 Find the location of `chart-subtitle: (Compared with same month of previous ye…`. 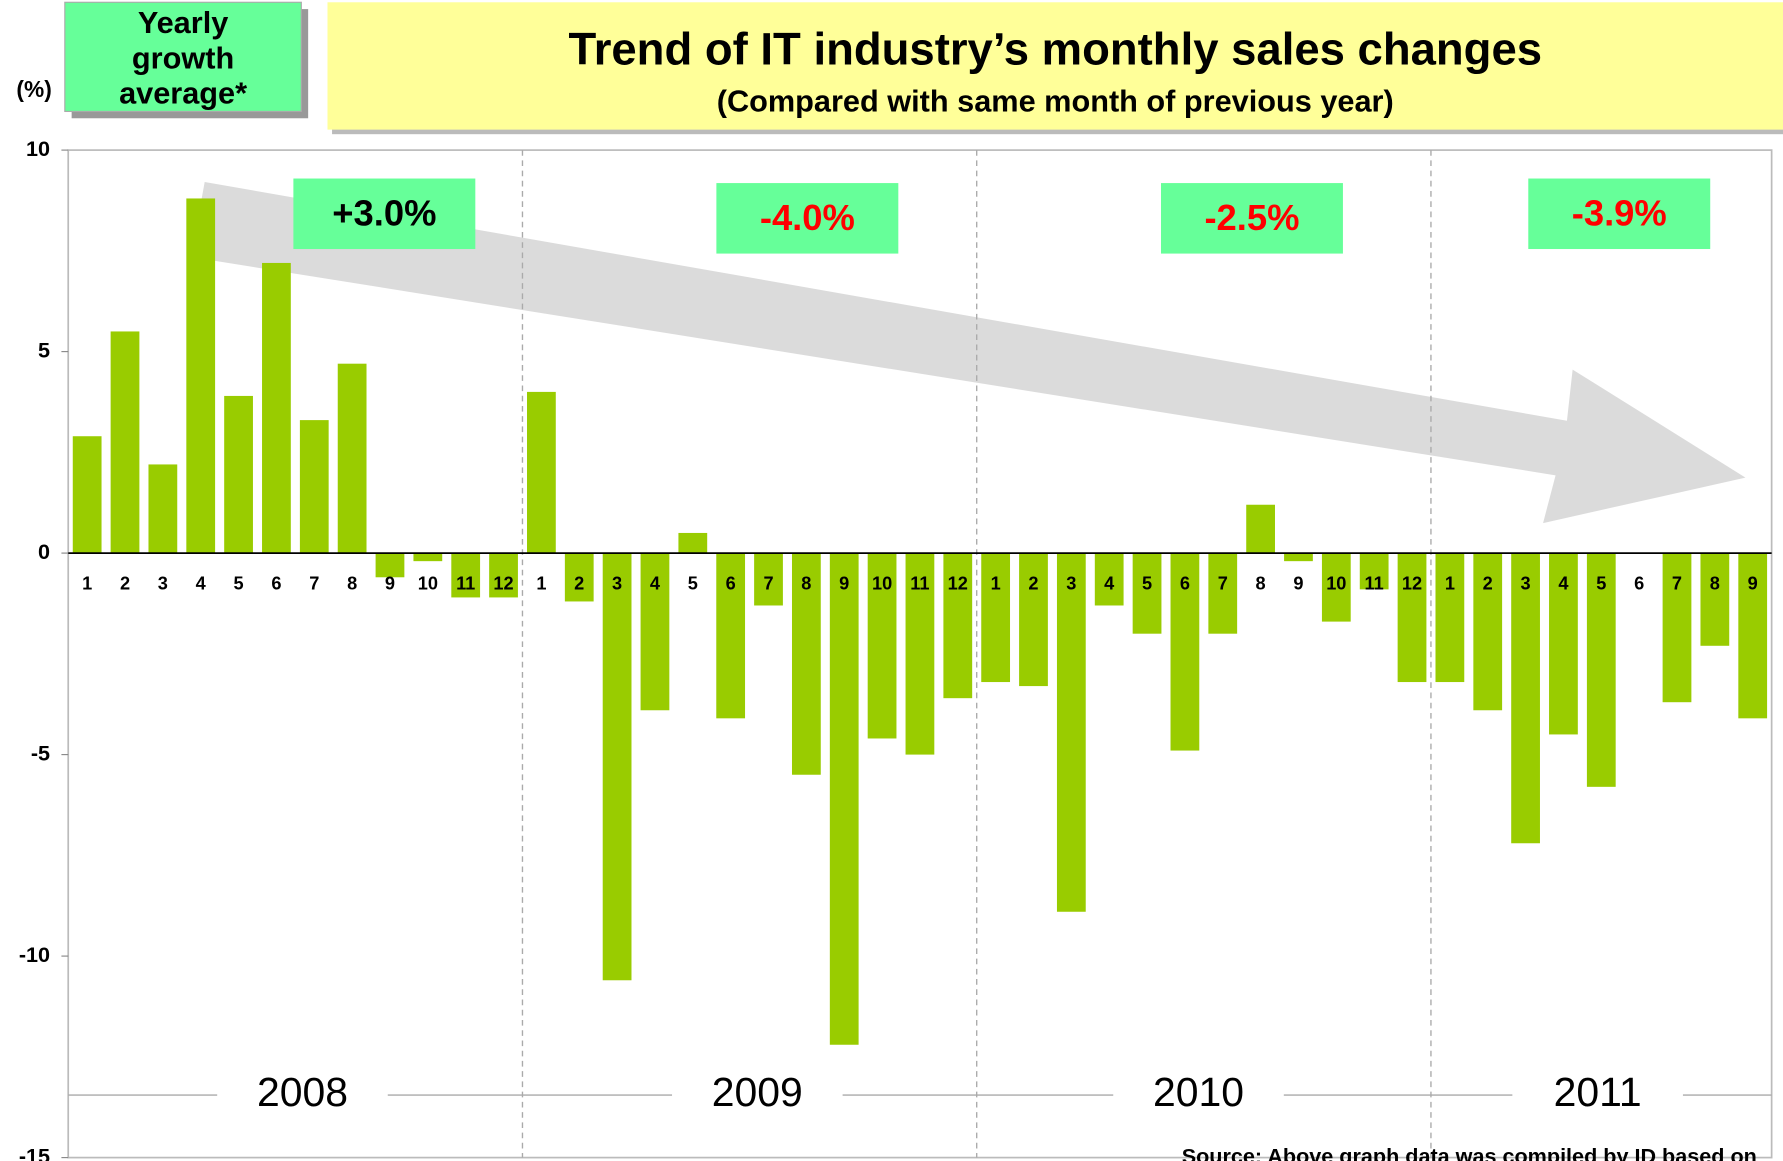

chart-subtitle: (Compared with same month of previous ye… is located at coordinates (1055, 101).